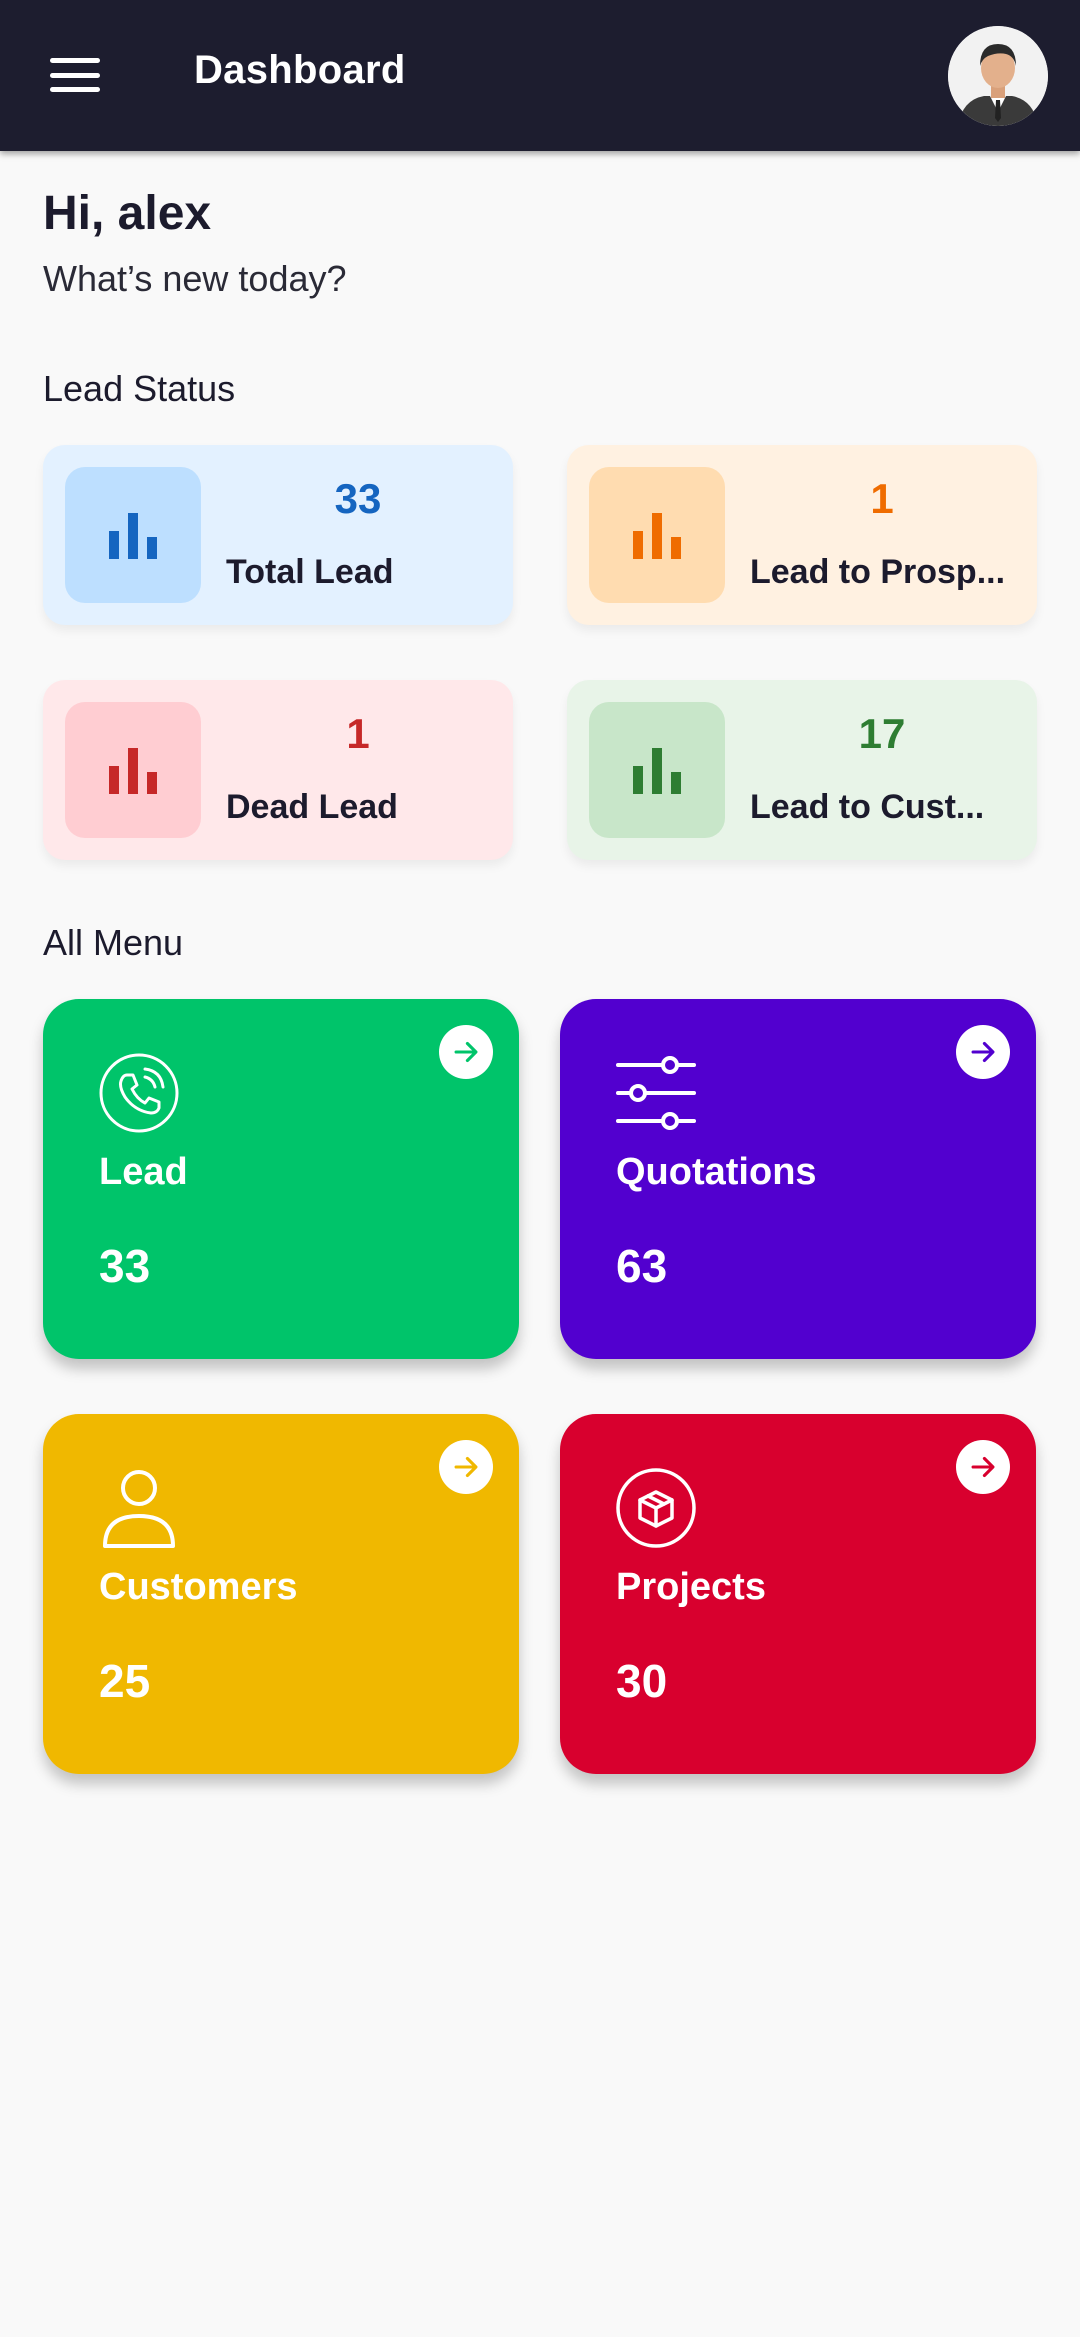  What do you see at coordinates (642, 1266) in the screenshot?
I see `tile-count: 63` at bounding box center [642, 1266].